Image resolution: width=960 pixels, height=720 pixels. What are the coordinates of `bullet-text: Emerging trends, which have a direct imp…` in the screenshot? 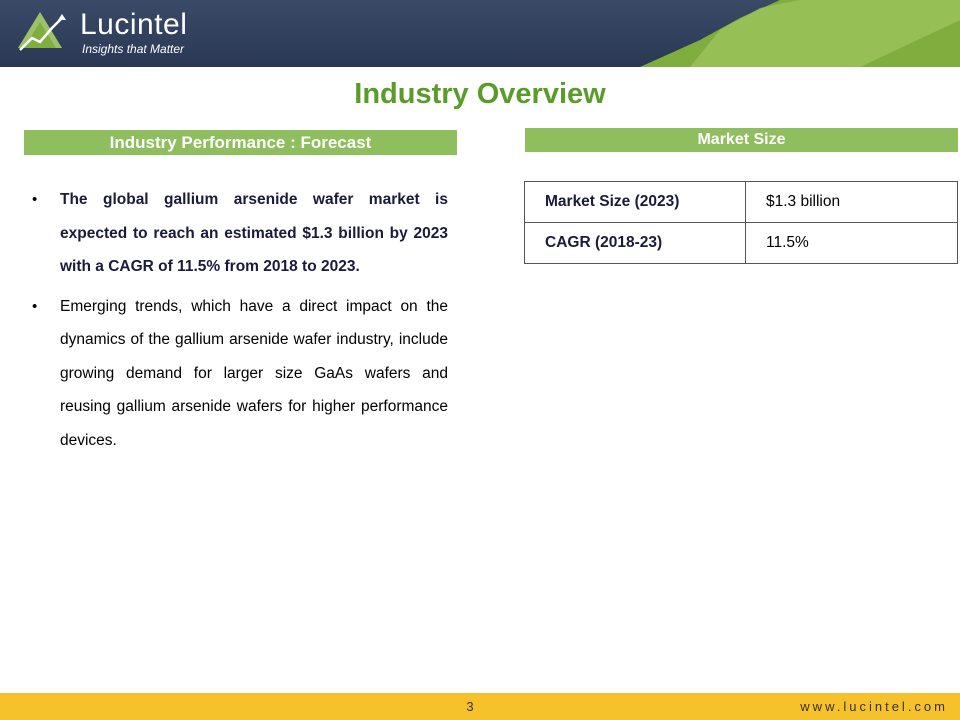 It's located at (254, 373).